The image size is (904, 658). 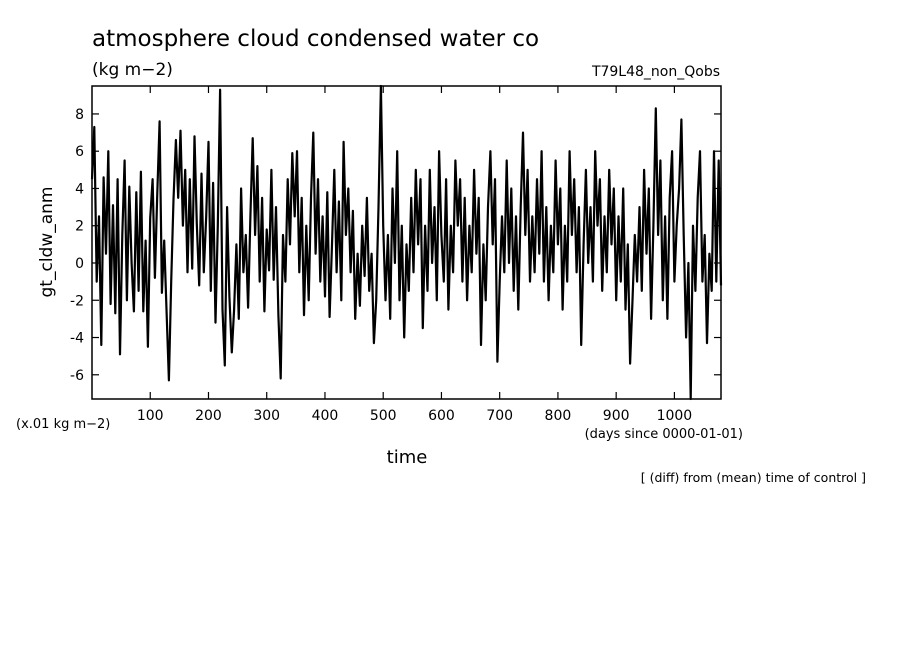 What do you see at coordinates (558, 416) in the screenshot?
I see `x-tick-label: 800` at bounding box center [558, 416].